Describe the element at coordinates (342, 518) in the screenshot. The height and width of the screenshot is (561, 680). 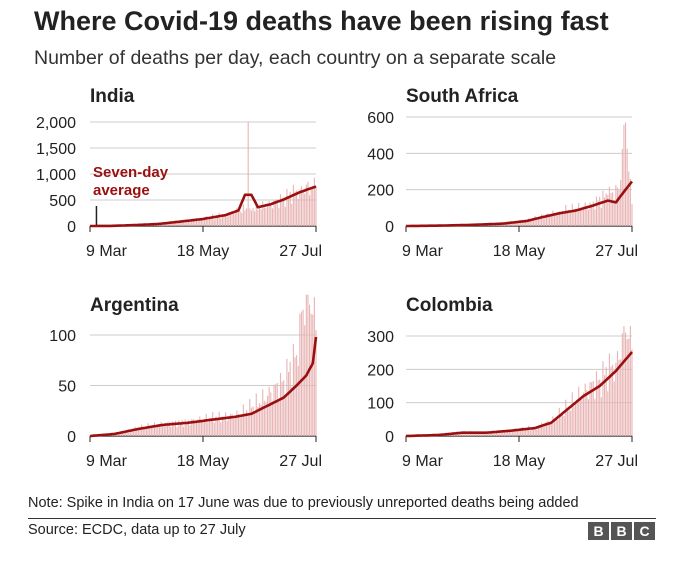
I see `footer-divider` at that location.